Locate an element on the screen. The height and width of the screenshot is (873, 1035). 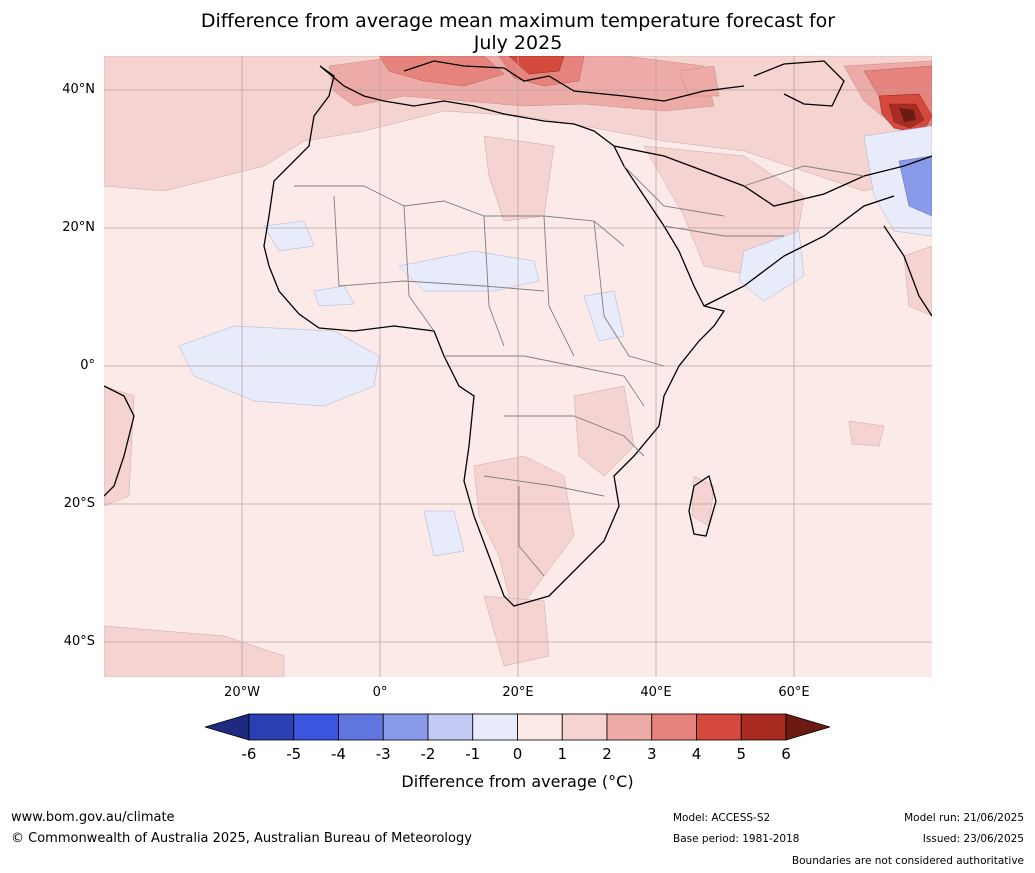
lat-label-0: 0° is located at coordinates (87, 365).